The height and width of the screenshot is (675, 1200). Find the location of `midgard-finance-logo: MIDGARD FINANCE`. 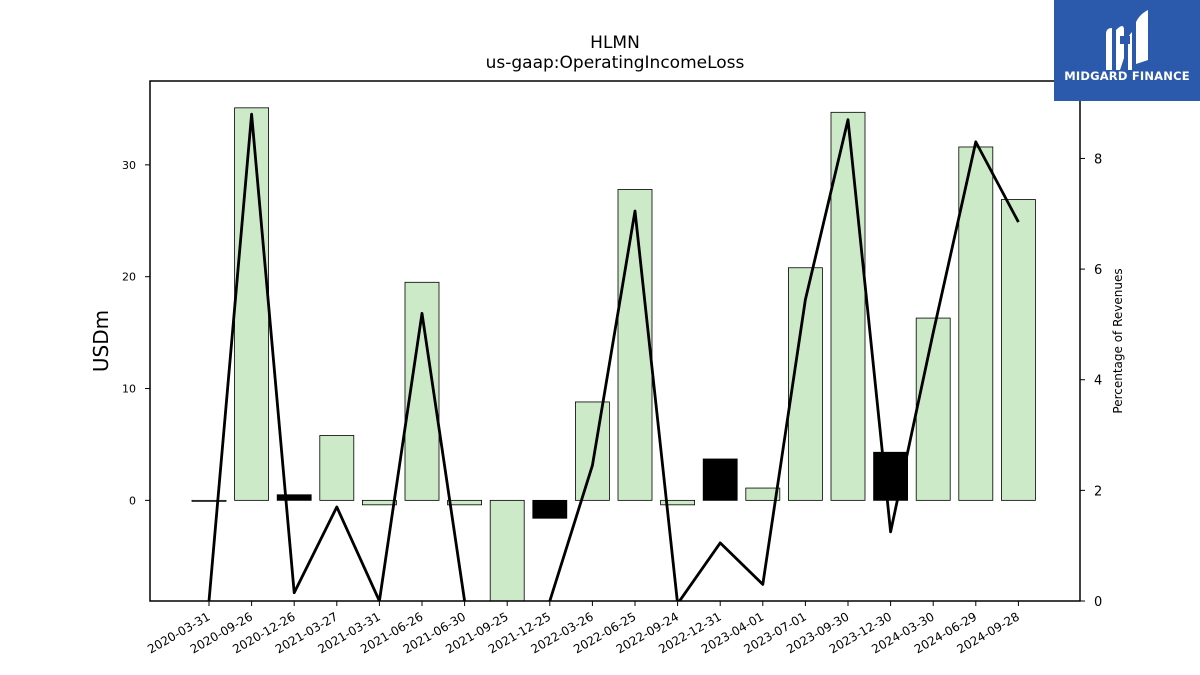

midgard-finance-logo: MIDGARD FINANCE is located at coordinates (1127, 50).